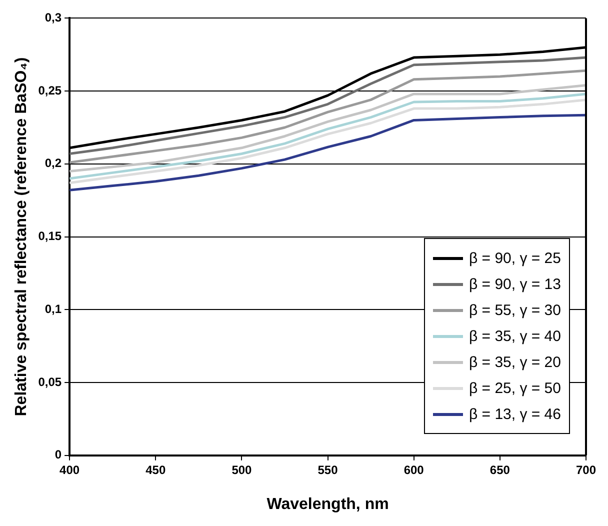  What do you see at coordinates (50, 381) in the screenshot?
I see `y-tick-label: 0,05` at bounding box center [50, 381].